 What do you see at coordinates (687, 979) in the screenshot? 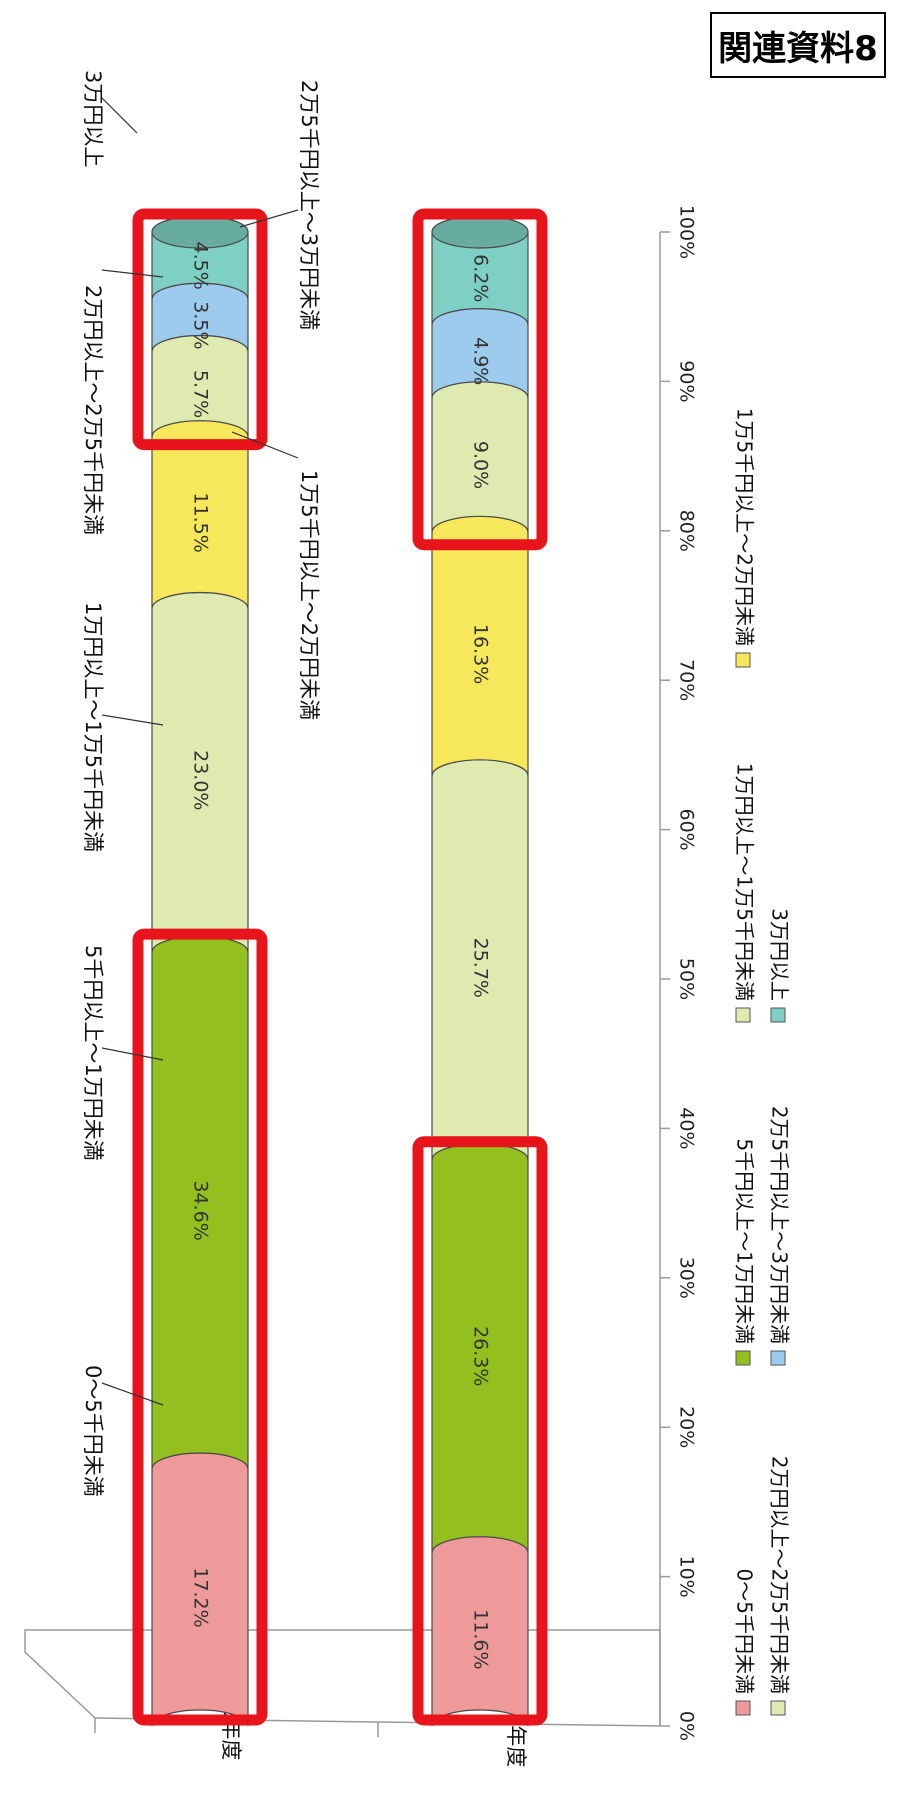
I see `tick-label: 50%` at bounding box center [687, 979].